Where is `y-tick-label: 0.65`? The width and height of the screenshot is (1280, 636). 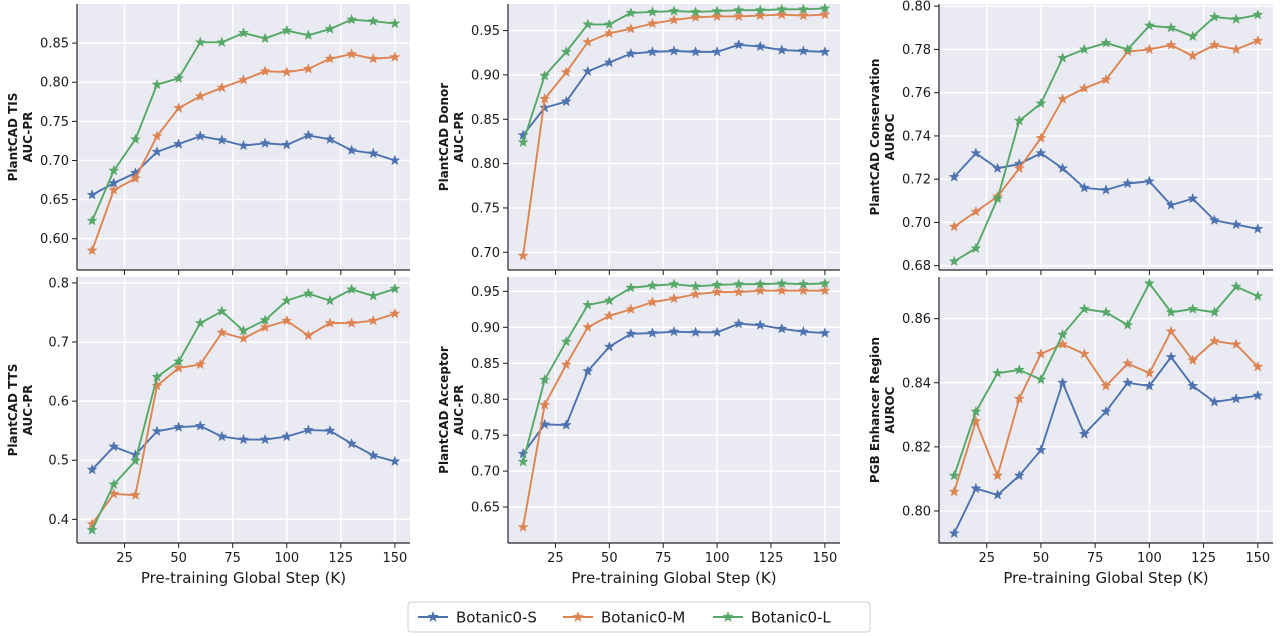
y-tick-label: 0.65 is located at coordinates (54, 200).